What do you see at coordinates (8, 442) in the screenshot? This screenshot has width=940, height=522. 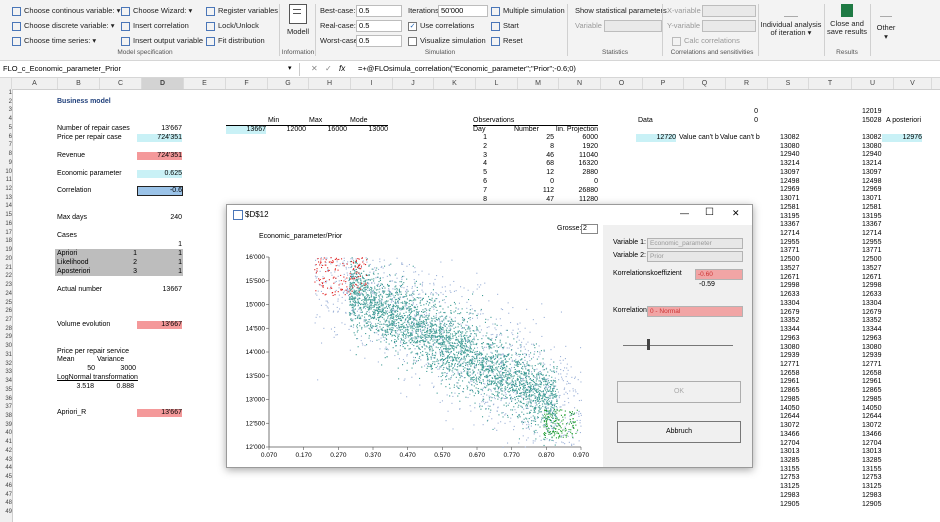 I see `row-header: 41` at bounding box center [8, 442].